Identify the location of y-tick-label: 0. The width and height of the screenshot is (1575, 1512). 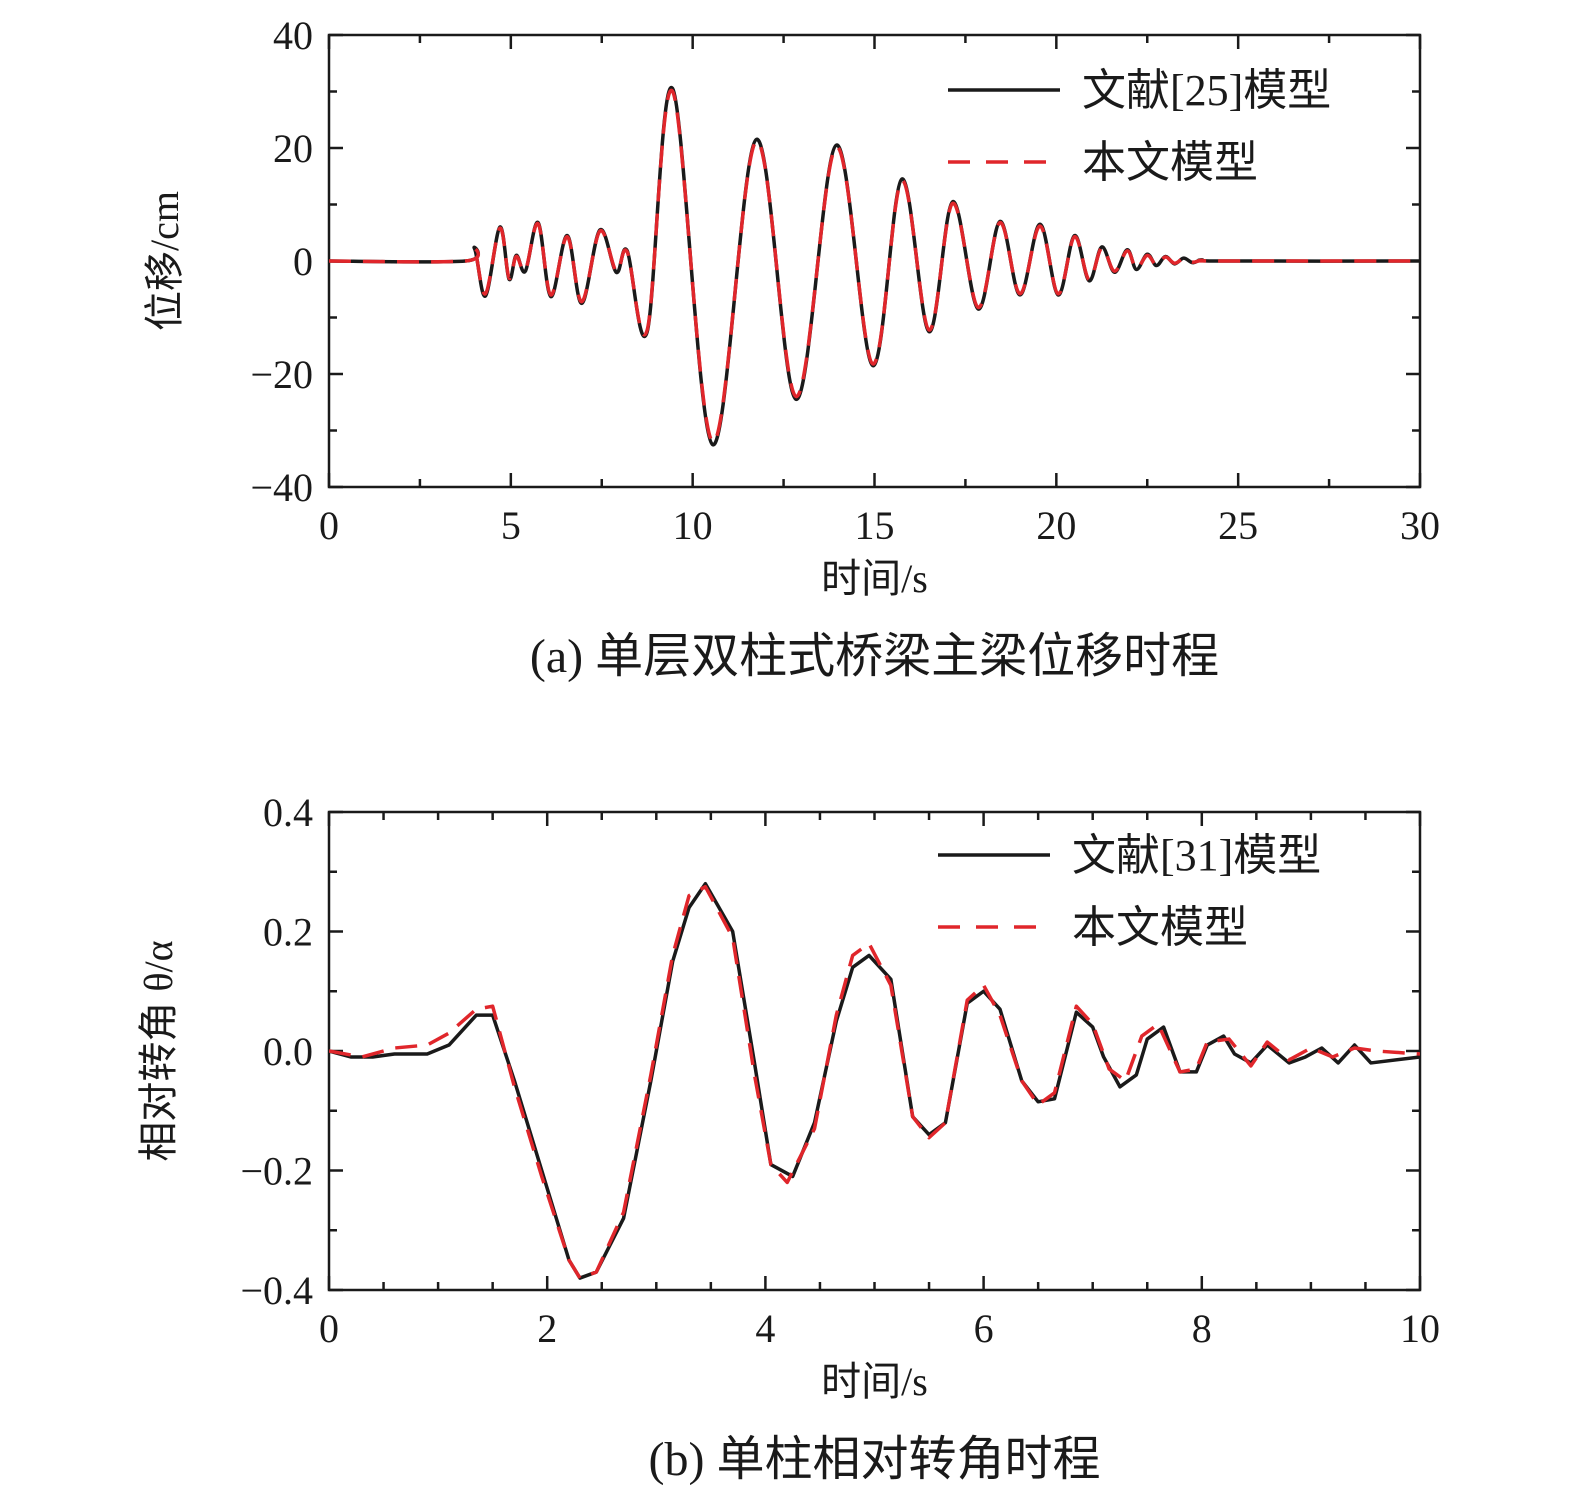
(303, 261).